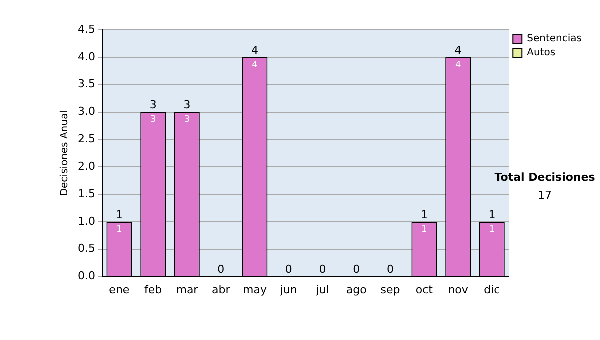 This screenshot has width=600, height=340. What do you see at coordinates (458, 289) in the screenshot?
I see `x-tick-label: nov` at bounding box center [458, 289].